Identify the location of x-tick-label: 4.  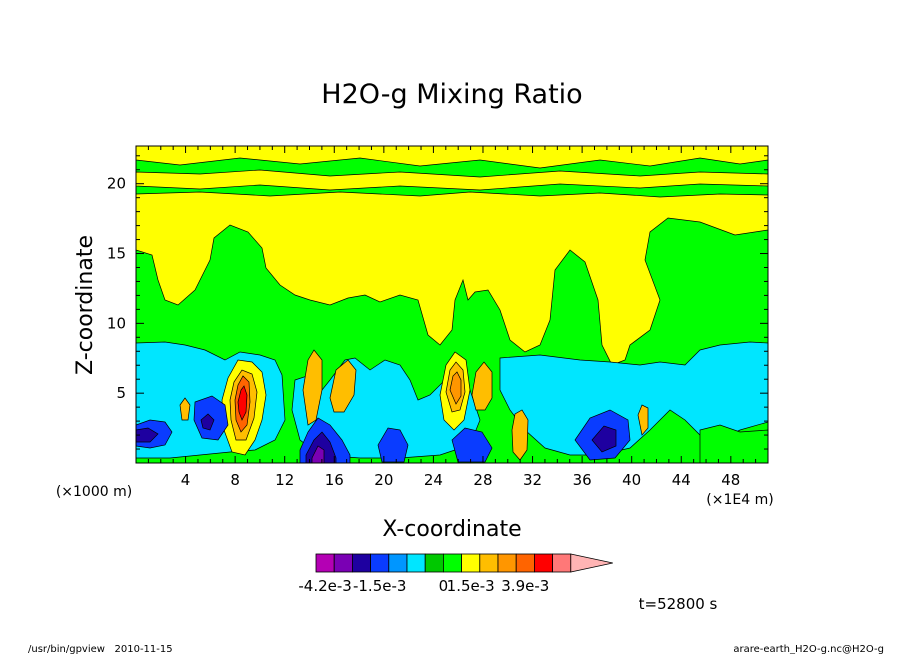
(186, 480).